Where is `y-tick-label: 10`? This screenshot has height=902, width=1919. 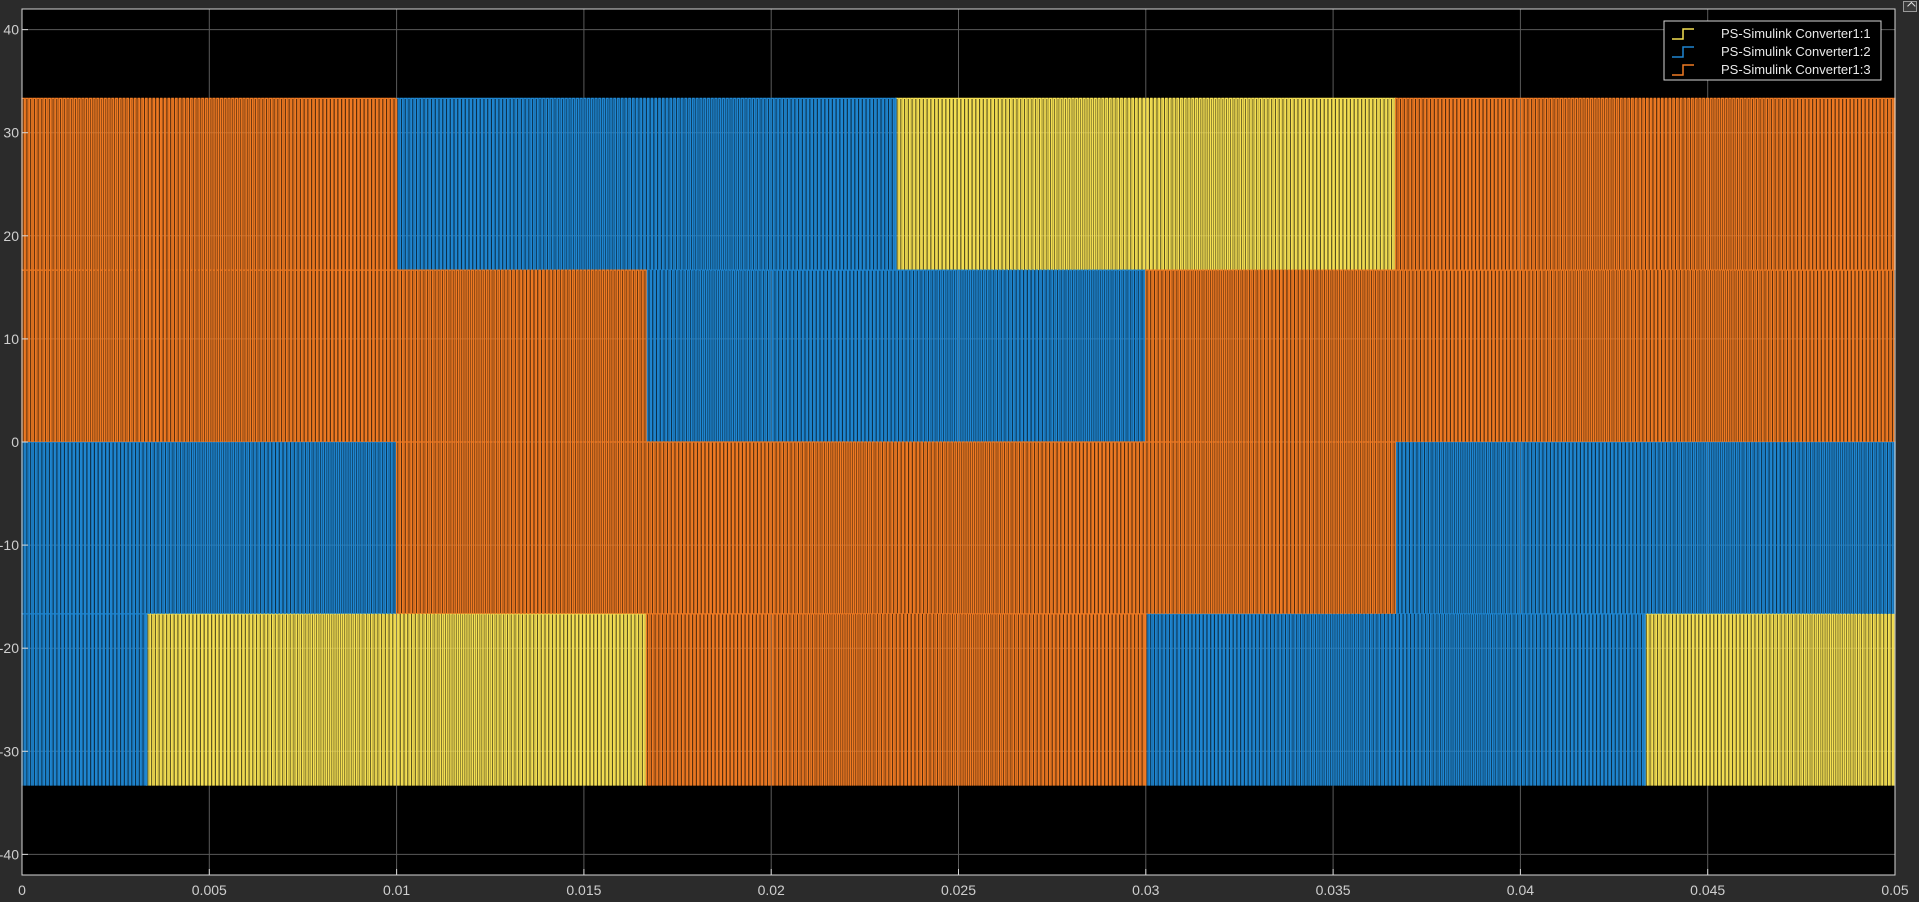 y-tick-label: 10 is located at coordinates (11, 339).